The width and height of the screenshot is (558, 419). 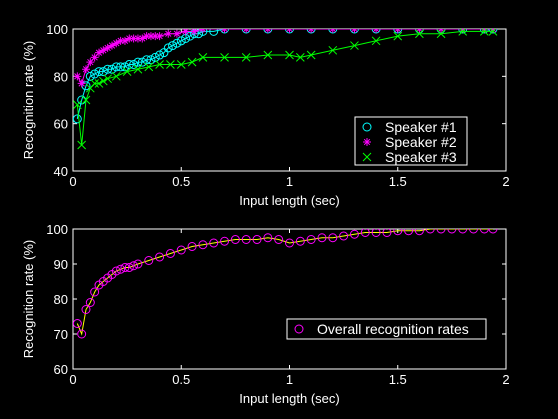 I want to click on y-tick-label: 90, so click(x=61, y=264).